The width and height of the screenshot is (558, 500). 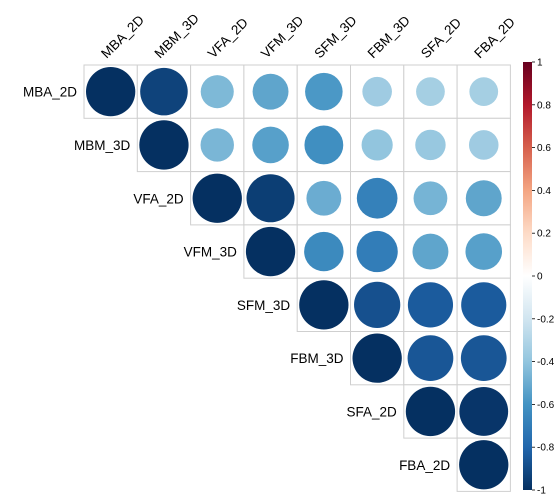 I want to click on corr-circle-SFM_3D-FBA_2D, so click(x=484, y=305).